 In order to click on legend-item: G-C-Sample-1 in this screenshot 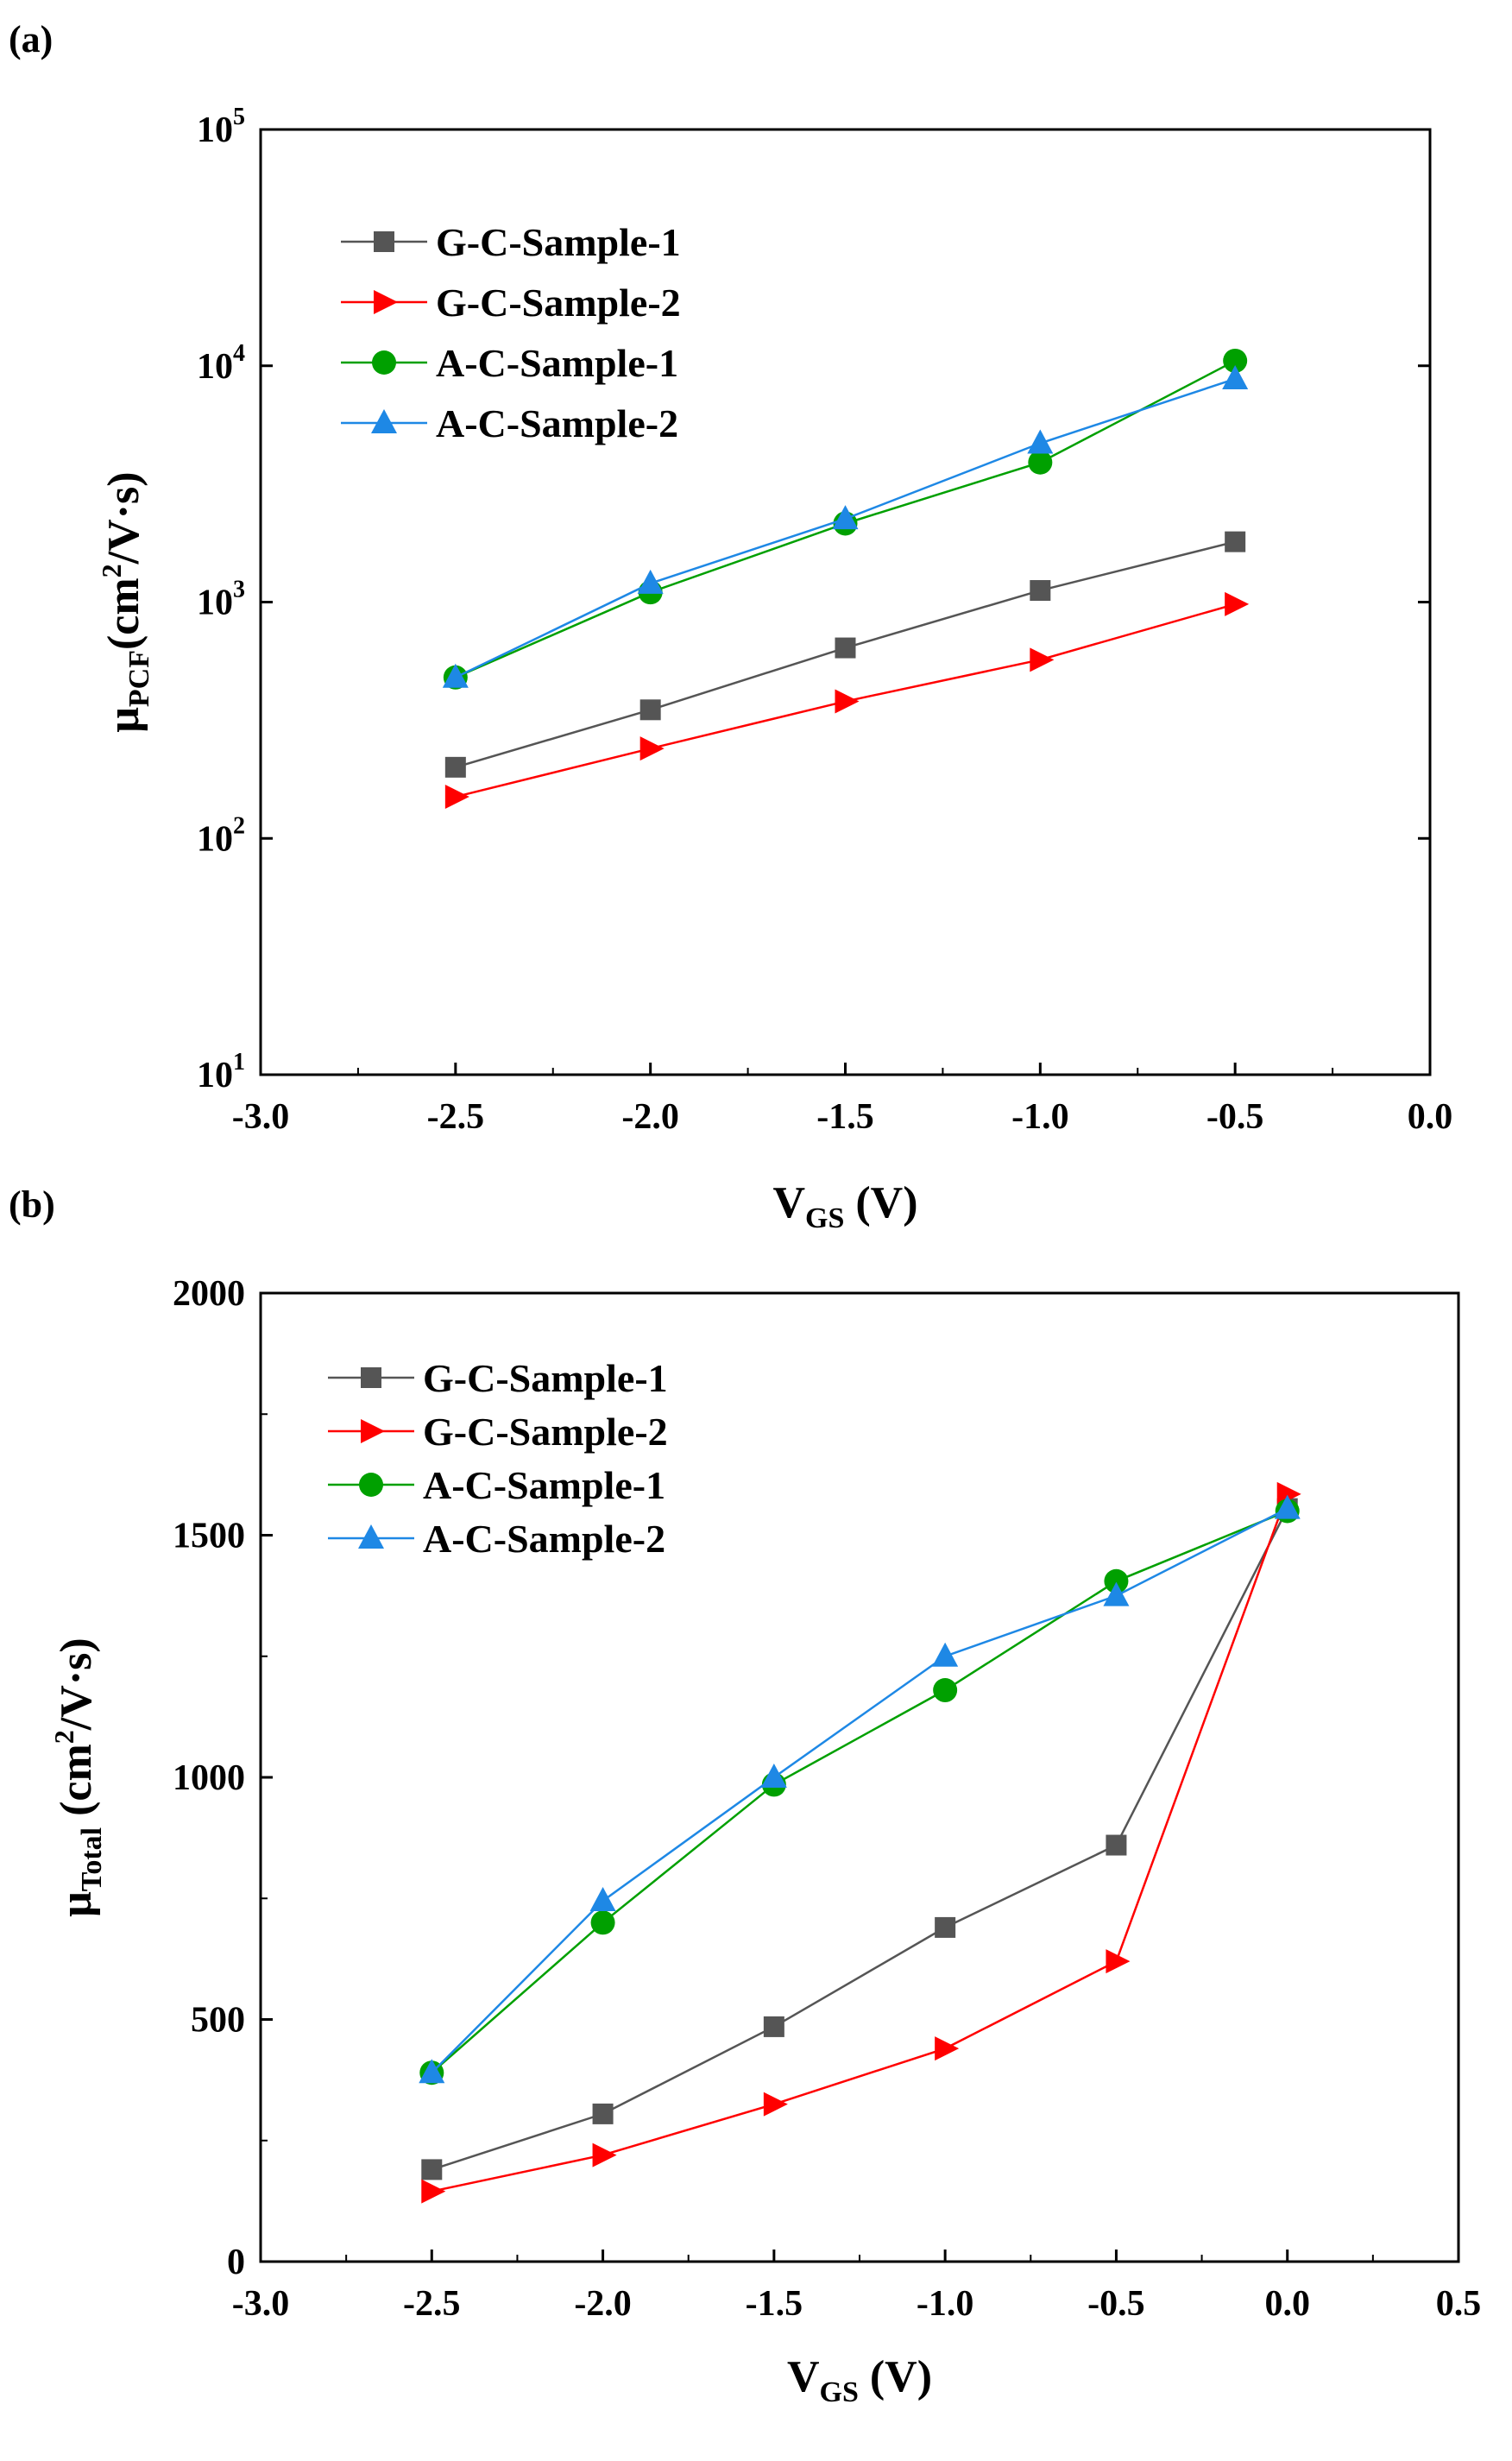, I will do `click(511, 242)`.